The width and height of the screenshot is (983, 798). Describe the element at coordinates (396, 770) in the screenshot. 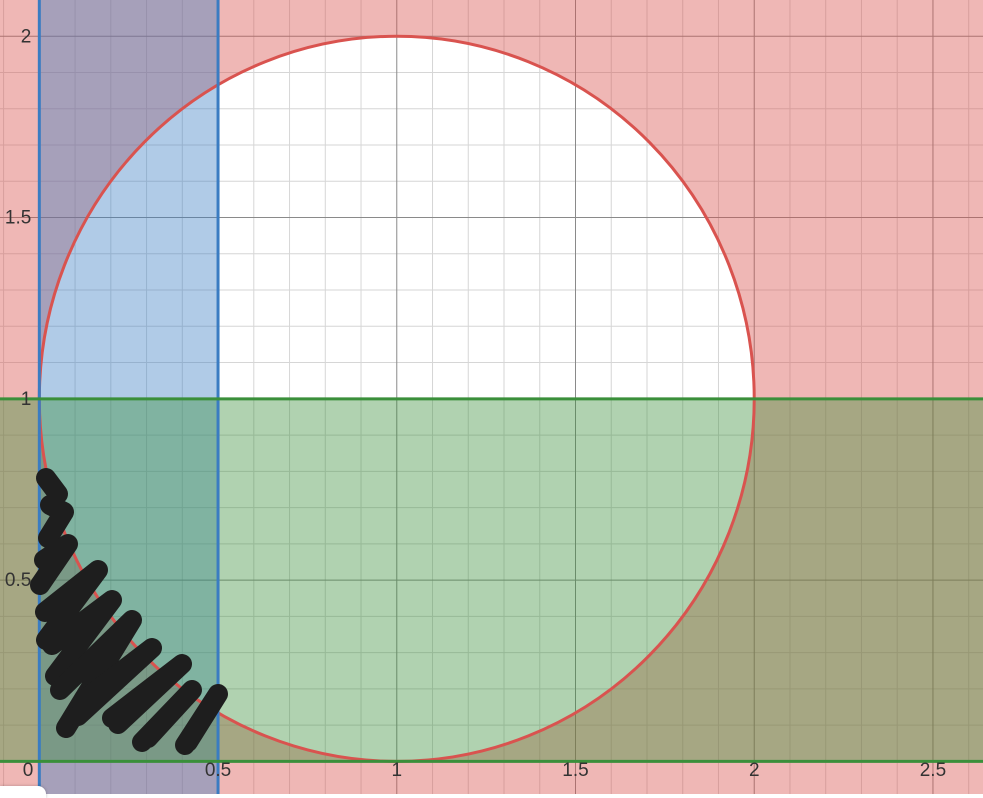

I see `x-tick-label: 1` at that location.